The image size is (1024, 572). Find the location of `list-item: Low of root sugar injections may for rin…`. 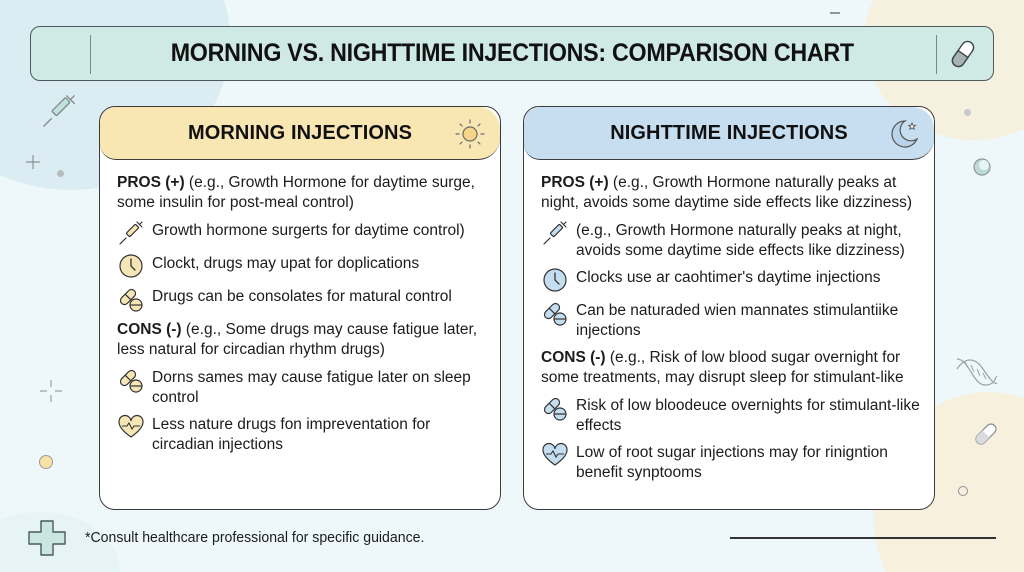

list-item: Low of root sugar injections may for rin… is located at coordinates (730, 462).